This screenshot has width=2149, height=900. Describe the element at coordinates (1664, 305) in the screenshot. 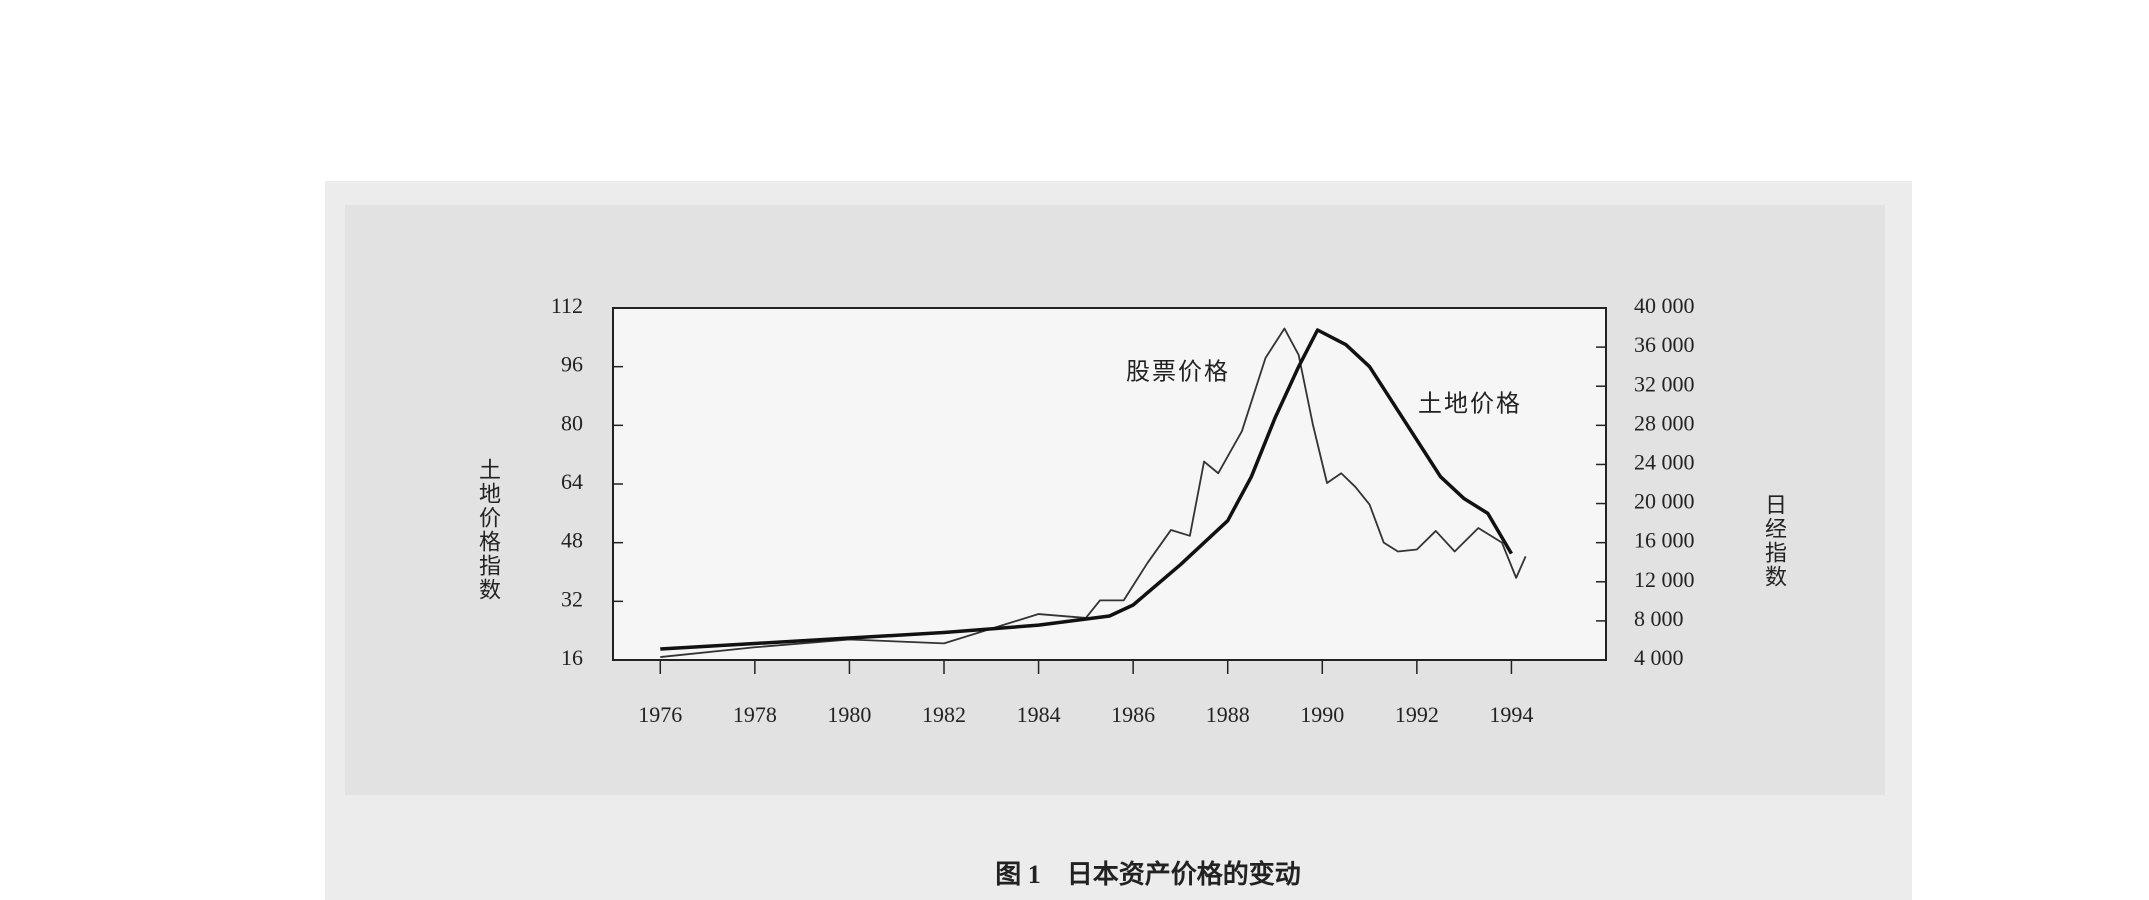

I see `y2-tick-label: 40 000` at that location.